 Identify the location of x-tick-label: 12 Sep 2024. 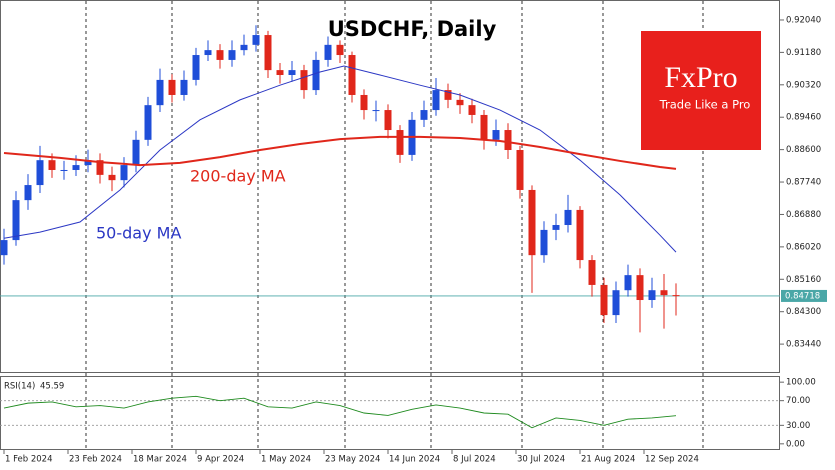
(672, 460).